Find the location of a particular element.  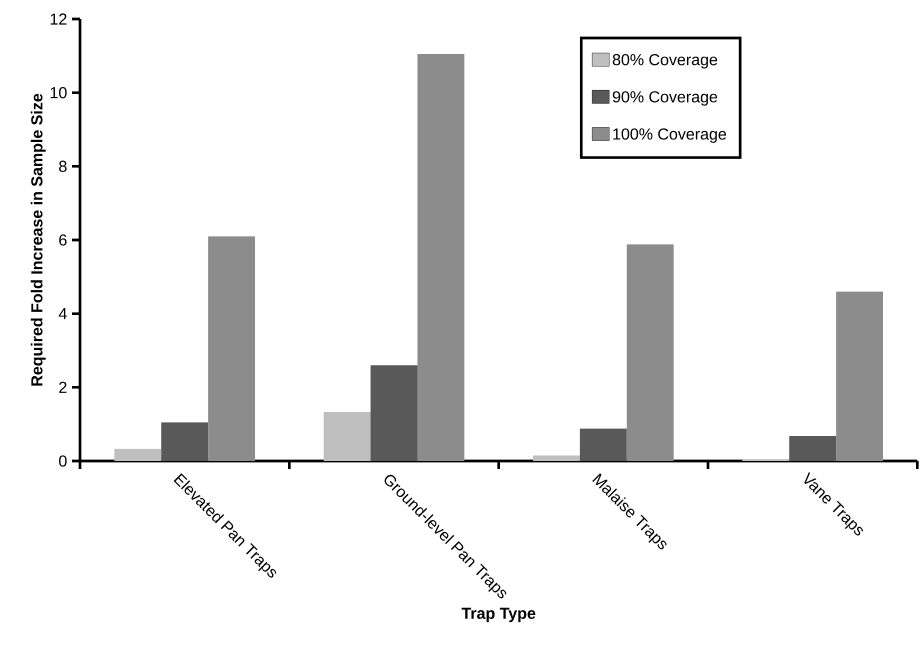

y-tick-label: 4 is located at coordinates (62, 314).